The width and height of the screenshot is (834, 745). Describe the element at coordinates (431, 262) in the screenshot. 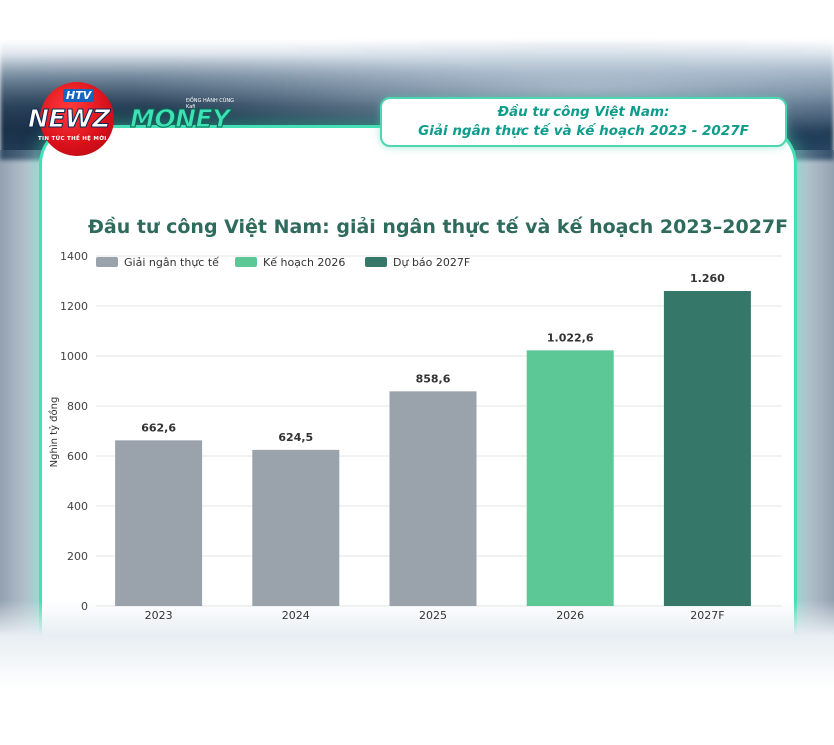

I see `legend-label-forecast: Dự báo 2027F` at that location.